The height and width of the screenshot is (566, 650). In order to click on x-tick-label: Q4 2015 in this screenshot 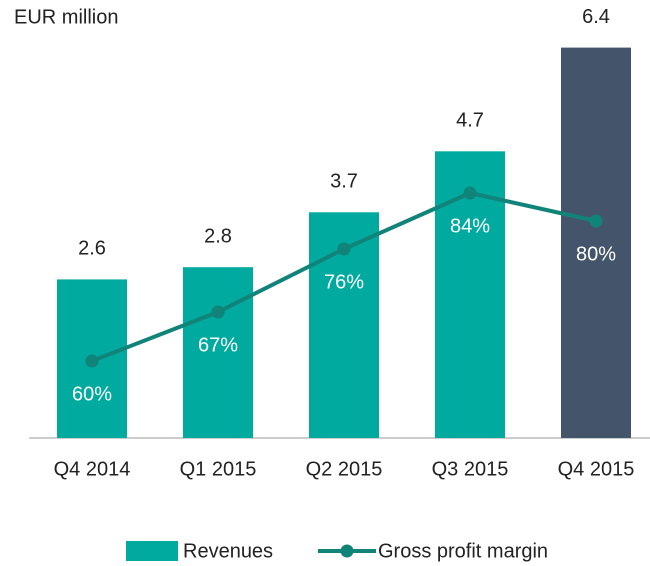, I will do `click(596, 469)`.